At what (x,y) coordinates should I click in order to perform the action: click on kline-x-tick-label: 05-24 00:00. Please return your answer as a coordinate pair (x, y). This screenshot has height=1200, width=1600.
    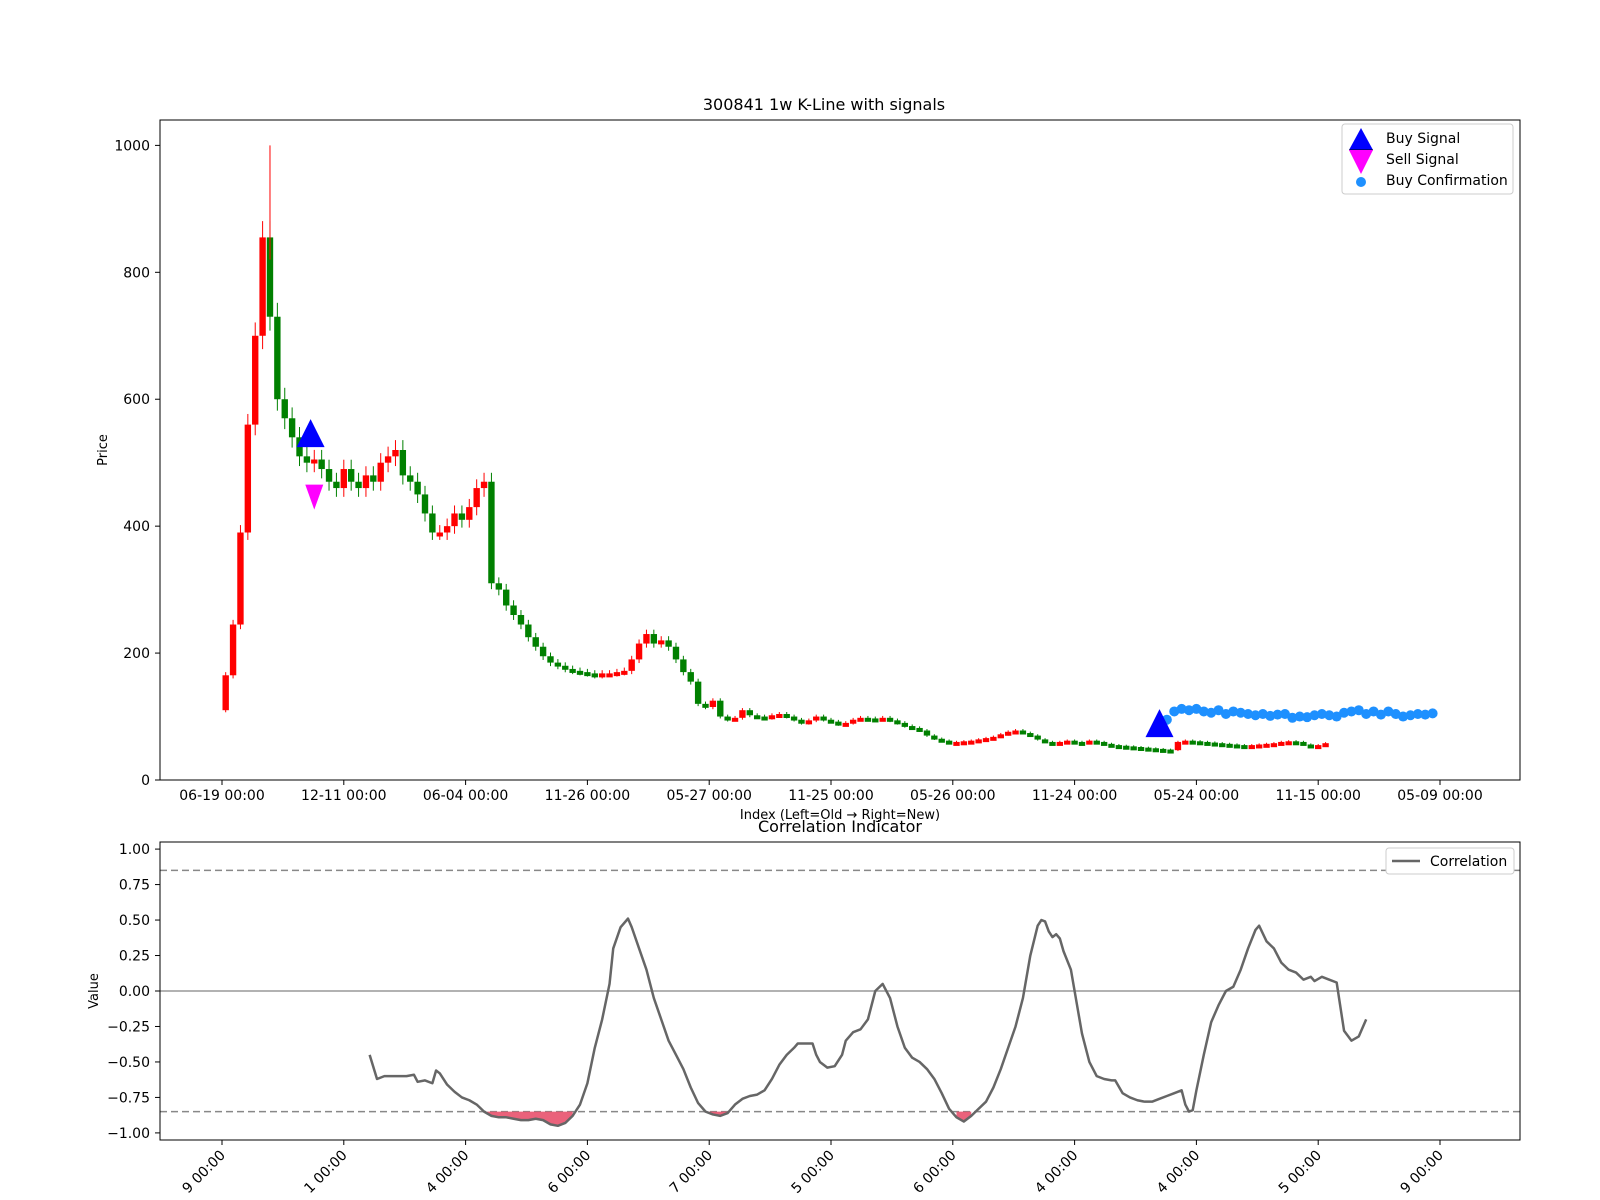
    Looking at the image, I should click on (1196, 796).